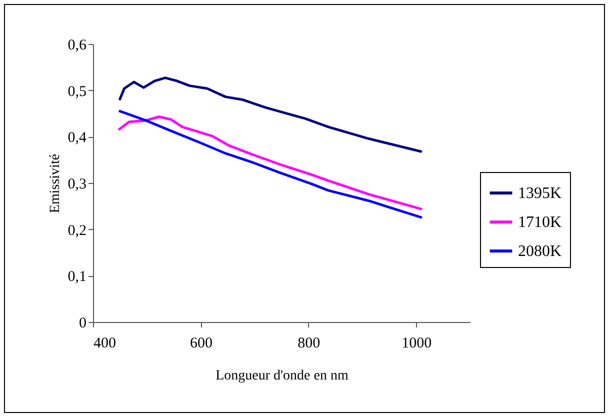 This screenshot has height=417, width=609. Describe the element at coordinates (105, 344) in the screenshot. I see `x-tick-label: 400` at that location.